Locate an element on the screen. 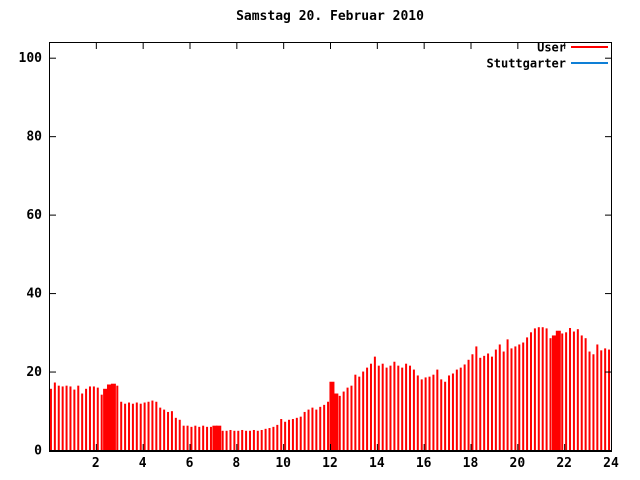 Image resolution: width=640 pixels, height=480 pixels. x-axis-tick-label: 22 is located at coordinates (564, 463).